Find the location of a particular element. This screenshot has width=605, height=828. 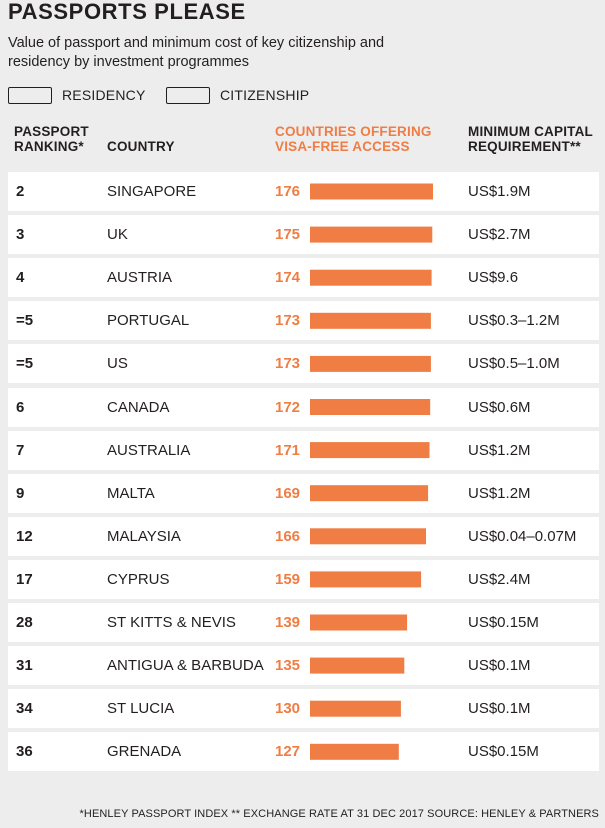

country-cell: GRENADA is located at coordinates (144, 752).